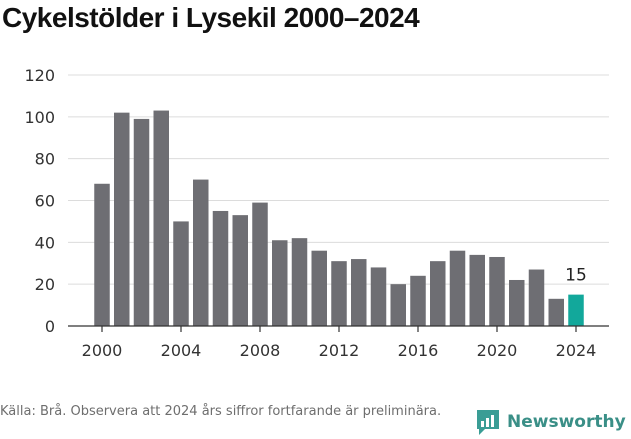 The height and width of the screenshot is (439, 631). I want to click on y-tick-label-120: 120, so click(39, 75).